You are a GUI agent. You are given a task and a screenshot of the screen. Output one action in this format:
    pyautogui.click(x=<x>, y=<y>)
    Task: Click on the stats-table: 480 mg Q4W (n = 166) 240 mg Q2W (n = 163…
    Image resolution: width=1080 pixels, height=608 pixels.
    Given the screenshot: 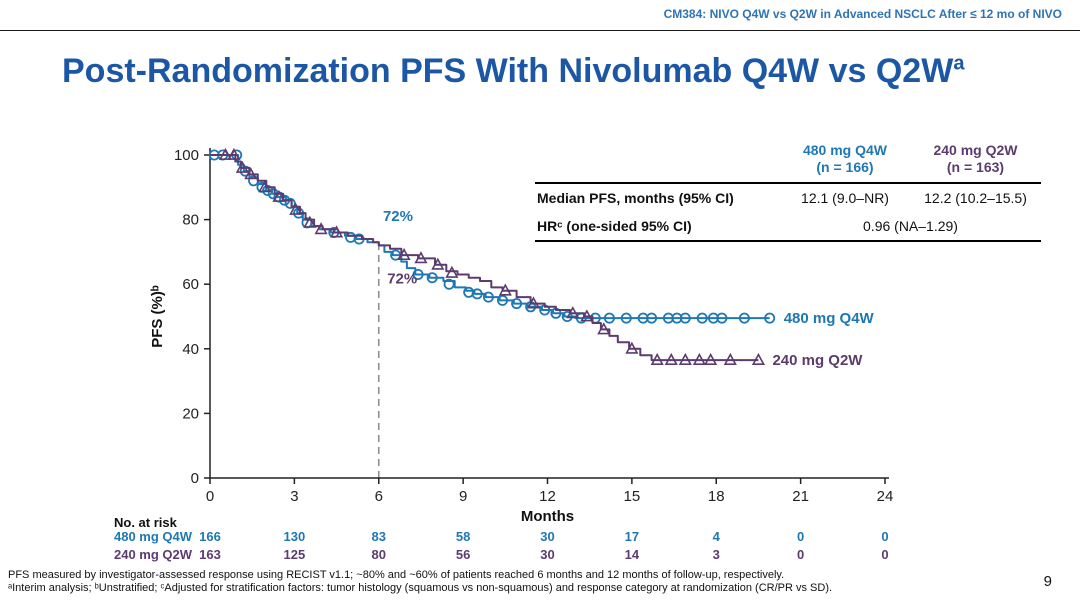 What is the action you would take?
    pyautogui.click(x=788, y=192)
    